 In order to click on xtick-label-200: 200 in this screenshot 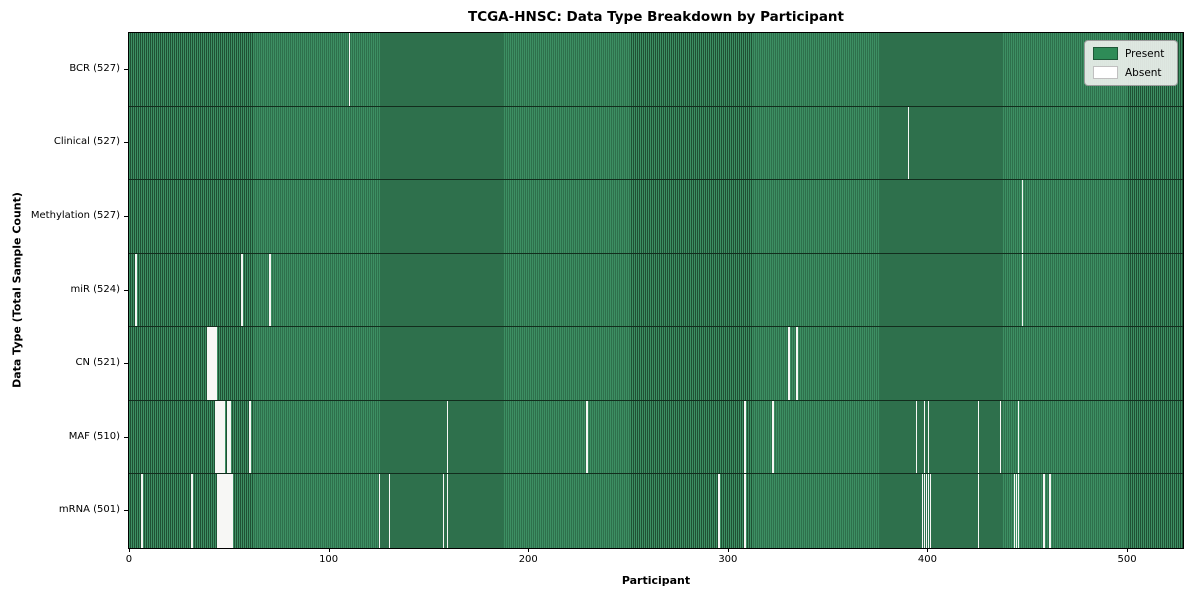, I will do `click(528, 559)`.